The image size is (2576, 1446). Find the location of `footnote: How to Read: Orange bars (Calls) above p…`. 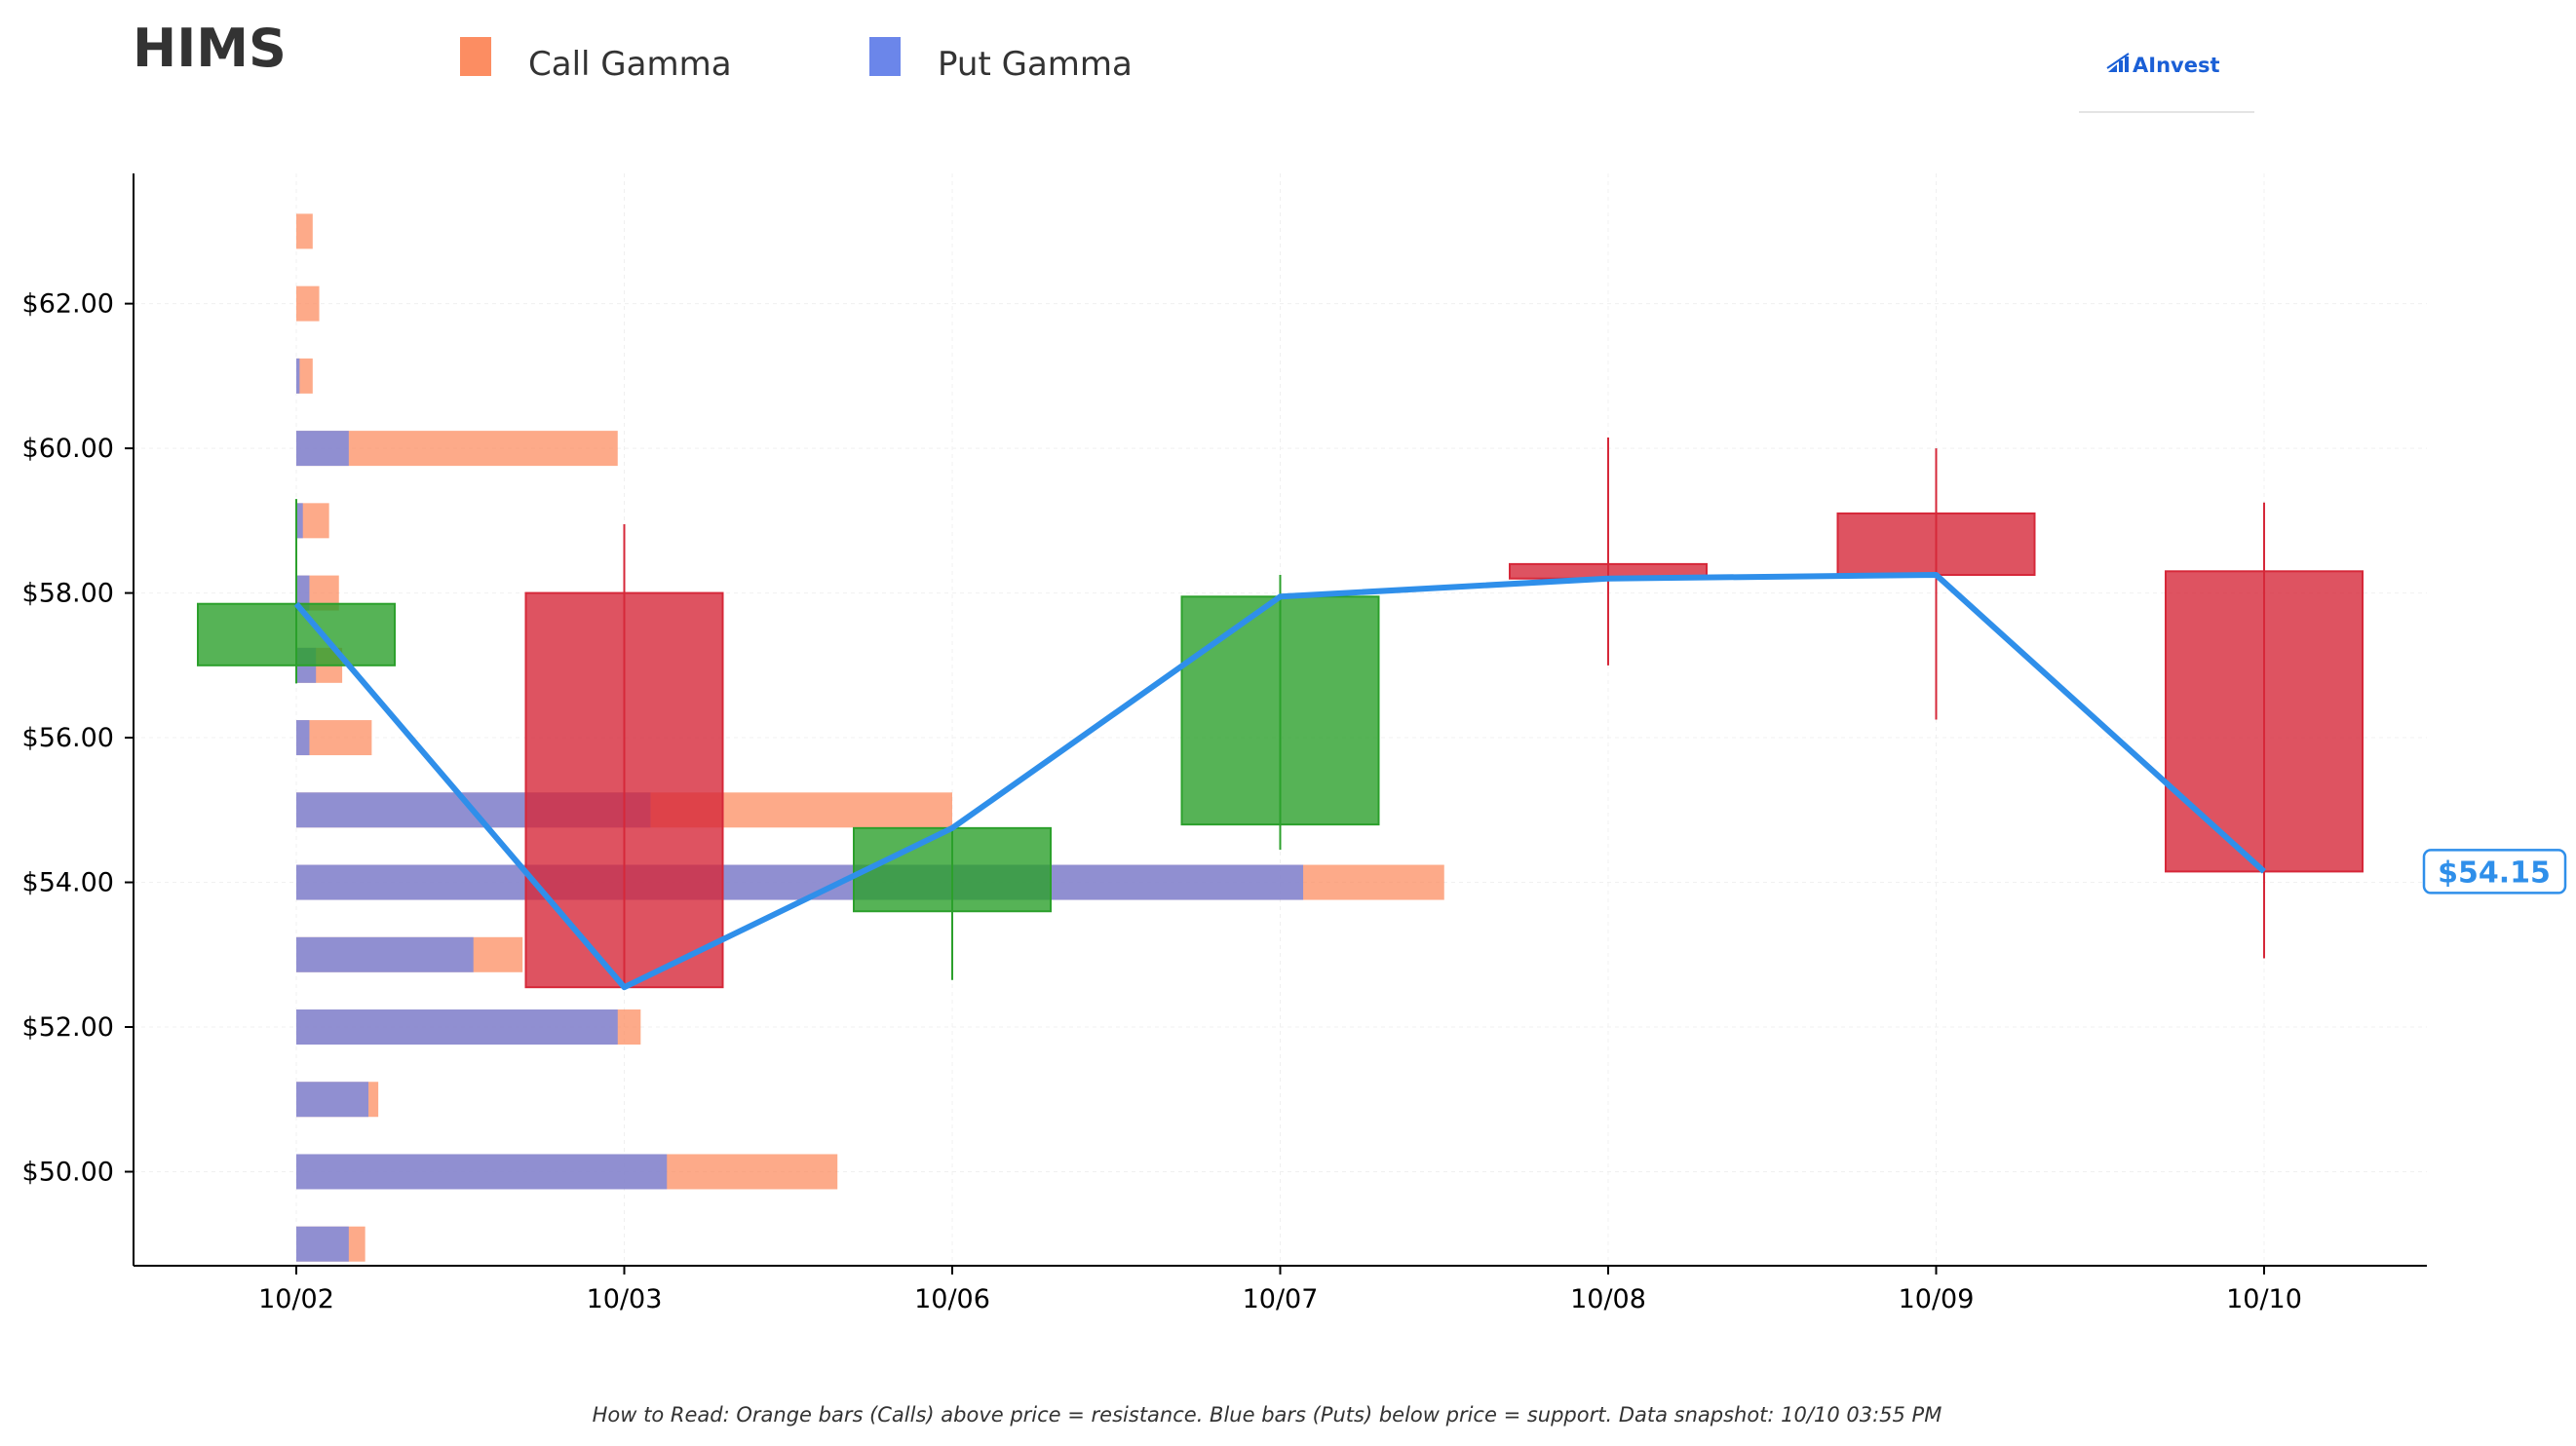

footnote: How to Read: Orange bars (Calls) above p… is located at coordinates (1267, 1415).